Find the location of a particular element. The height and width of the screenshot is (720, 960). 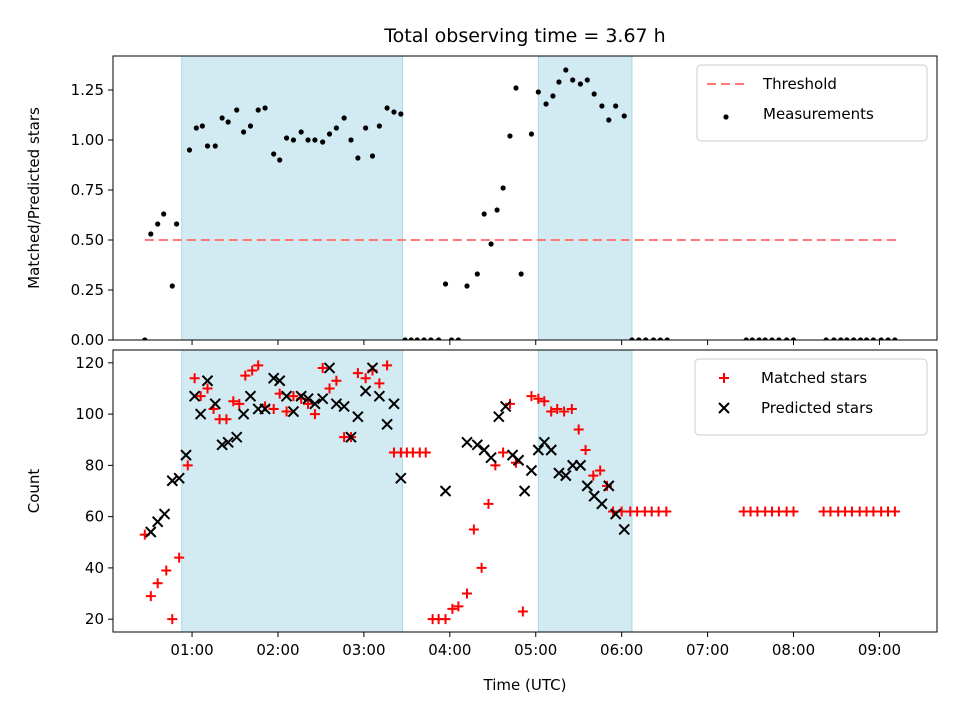

y-tick-label: 80 is located at coordinates (94, 465).